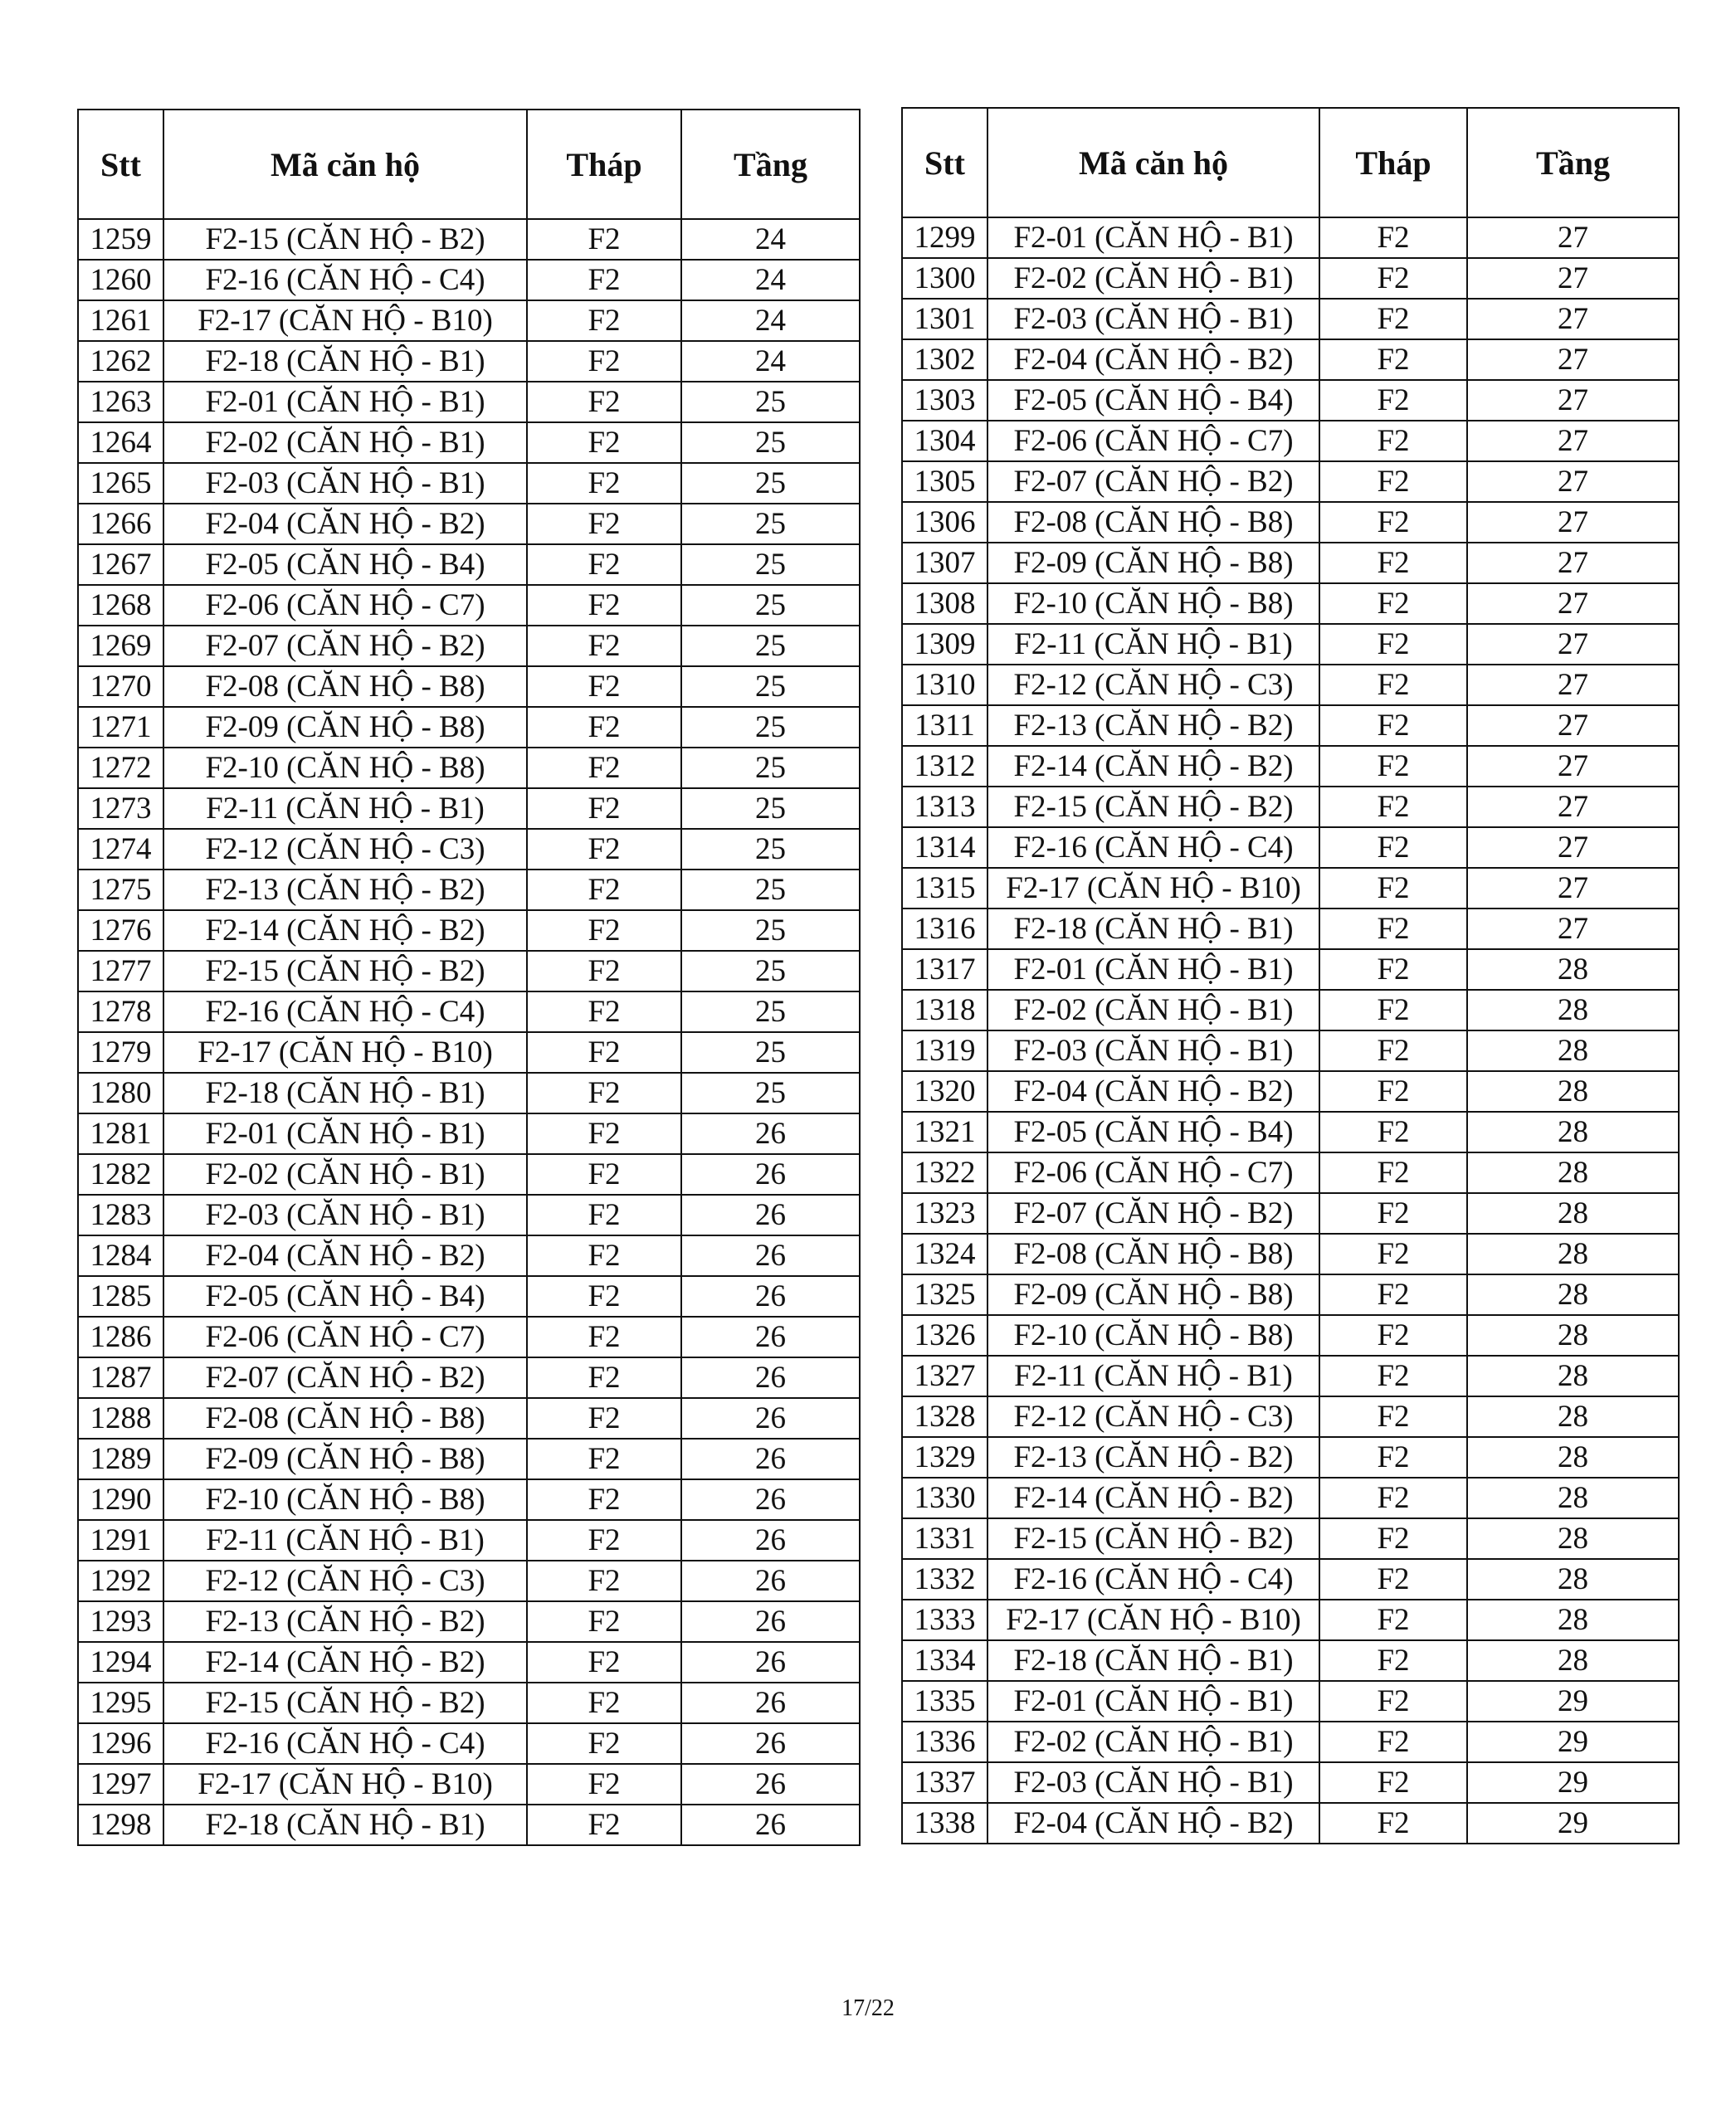  I want to click on cell: F2-11 (CĂN HỘ - B1), so click(345, 1540).